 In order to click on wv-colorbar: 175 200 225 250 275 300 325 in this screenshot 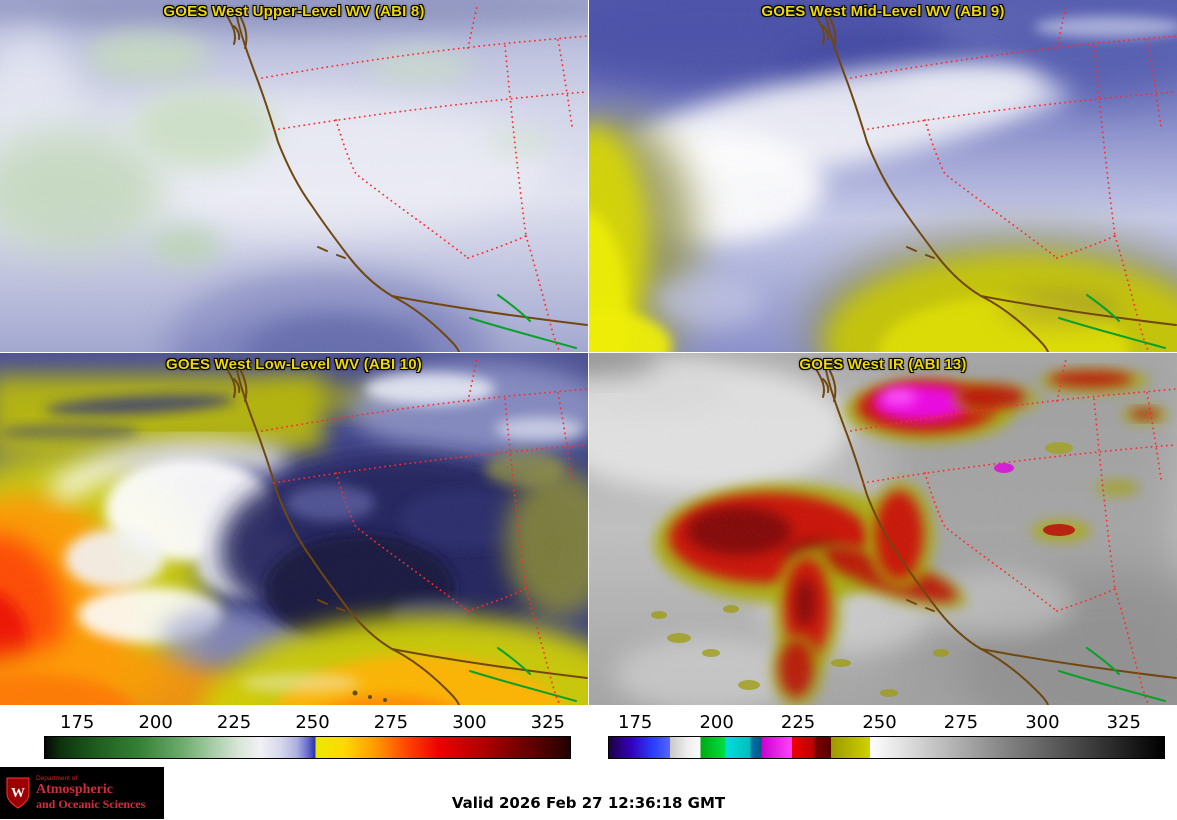, I will do `click(307, 735)`.